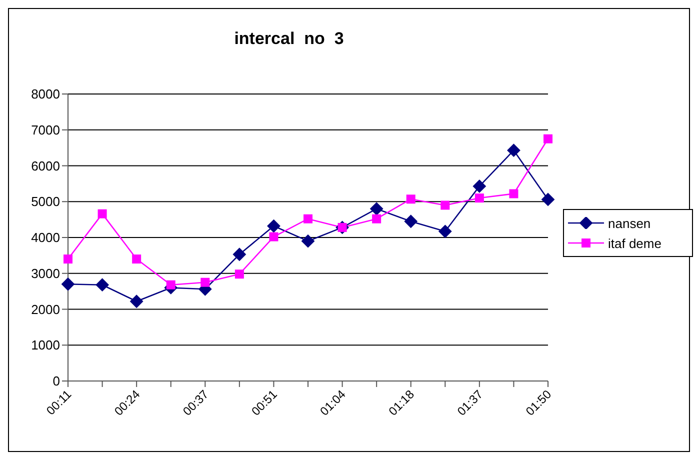 Image resolution: width=698 pixels, height=458 pixels. Describe the element at coordinates (45, 238) in the screenshot. I see `y-tick-label: 4000` at that location.